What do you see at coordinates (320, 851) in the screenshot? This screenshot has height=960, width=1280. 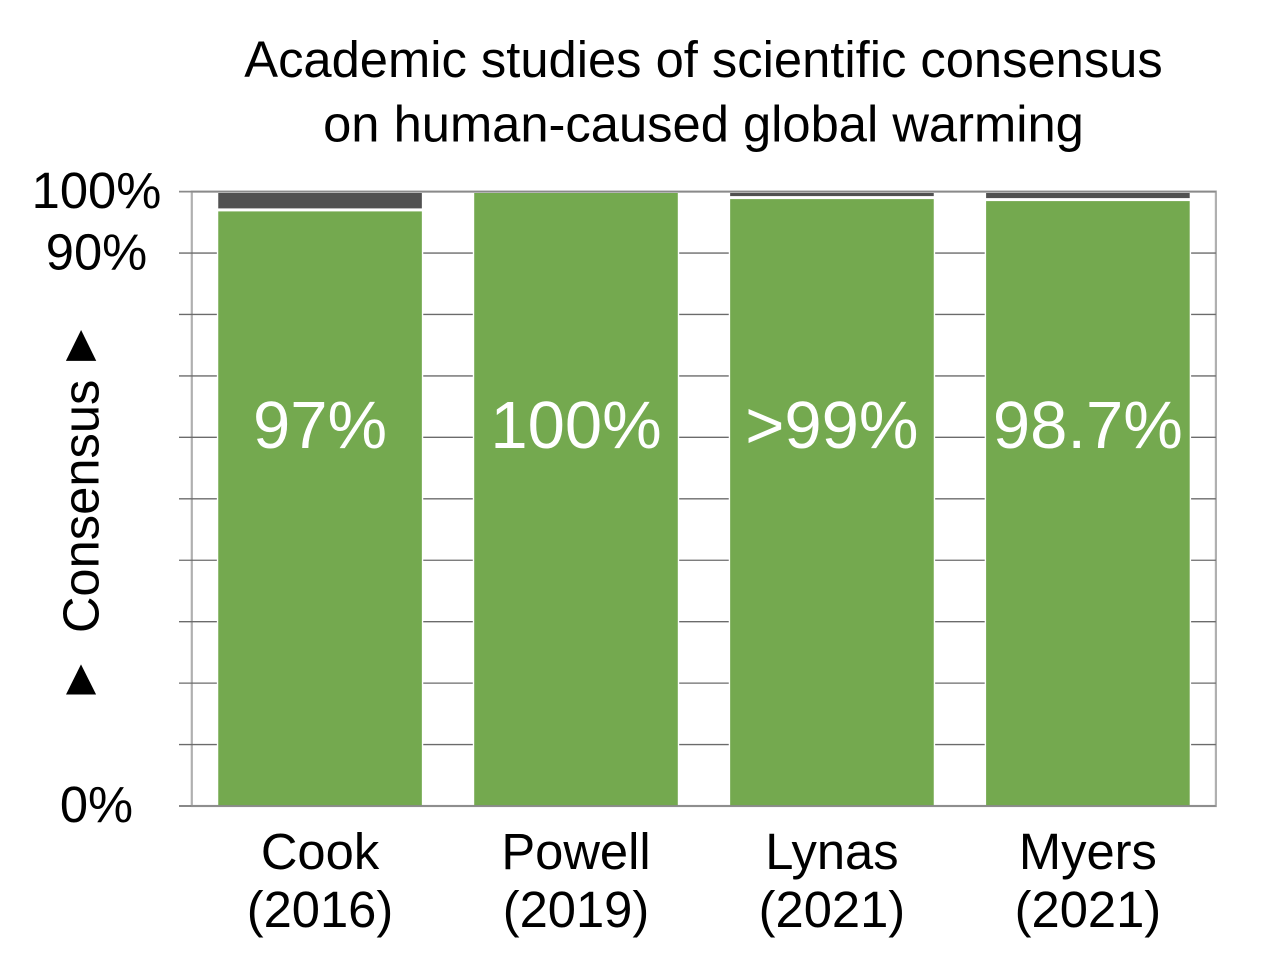 I see `svg-text: Cook` at bounding box center [320, 851].